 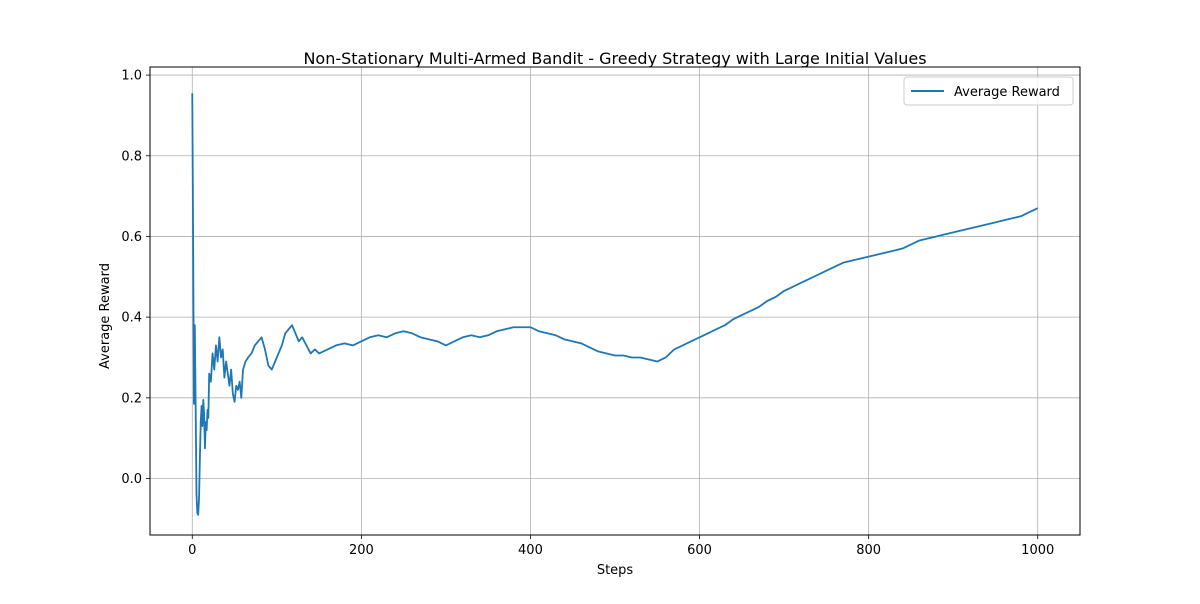 What do you see at coordinates (131, 479) in the screenshot?
I see `y-tick-label: 0.0` at bounding box center [131, 479].